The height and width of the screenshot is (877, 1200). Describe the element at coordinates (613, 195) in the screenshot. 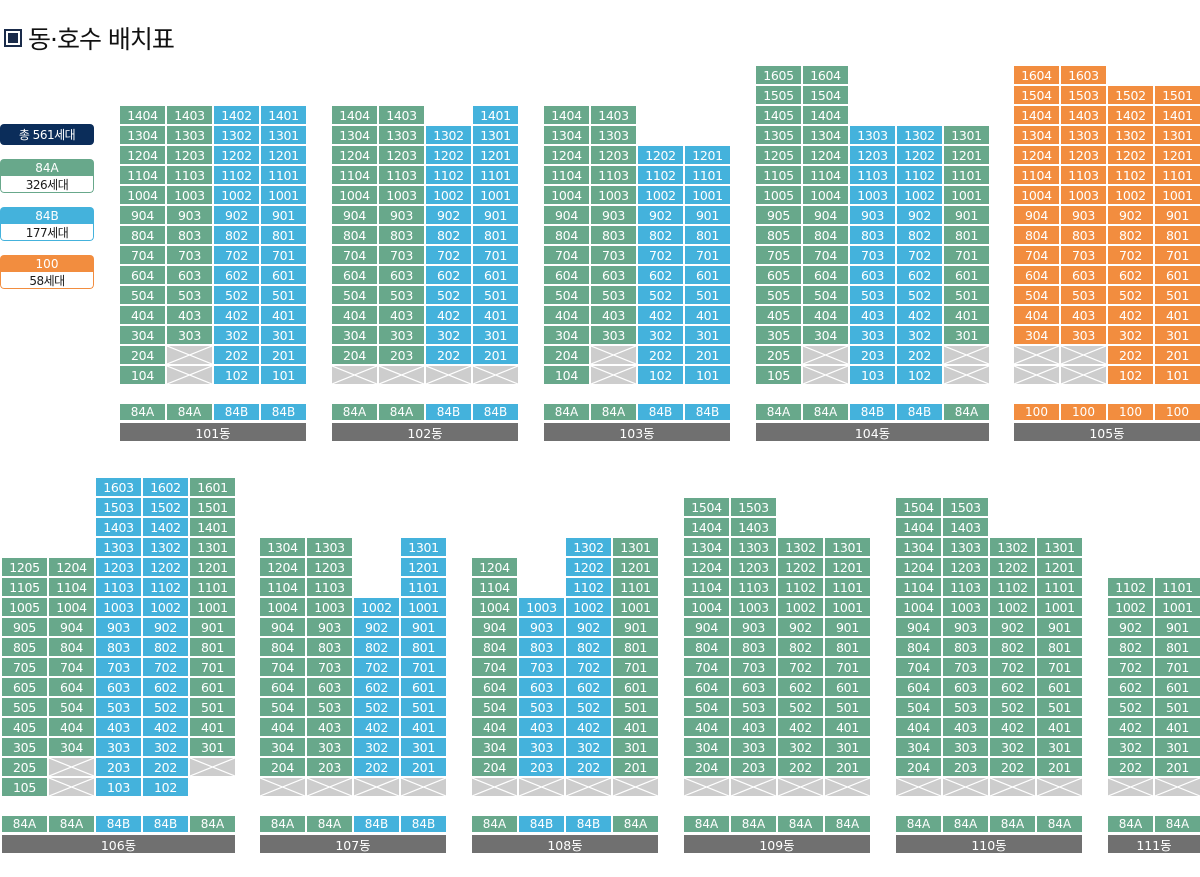

I see `unit-cell: 1003` at that location.